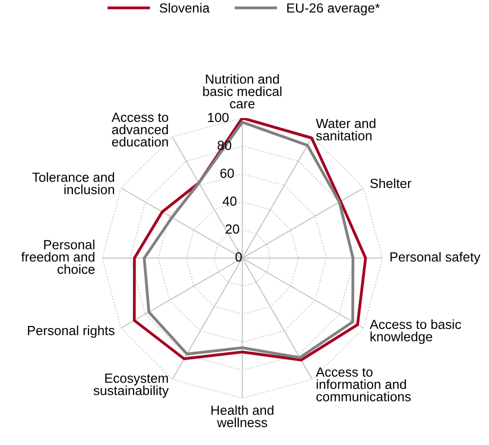 The height and width of the screenshot is (445, 489). Describe the element at coordinates (218, 117) in the screenshot. I see `y-tick-label: 100` at that location.